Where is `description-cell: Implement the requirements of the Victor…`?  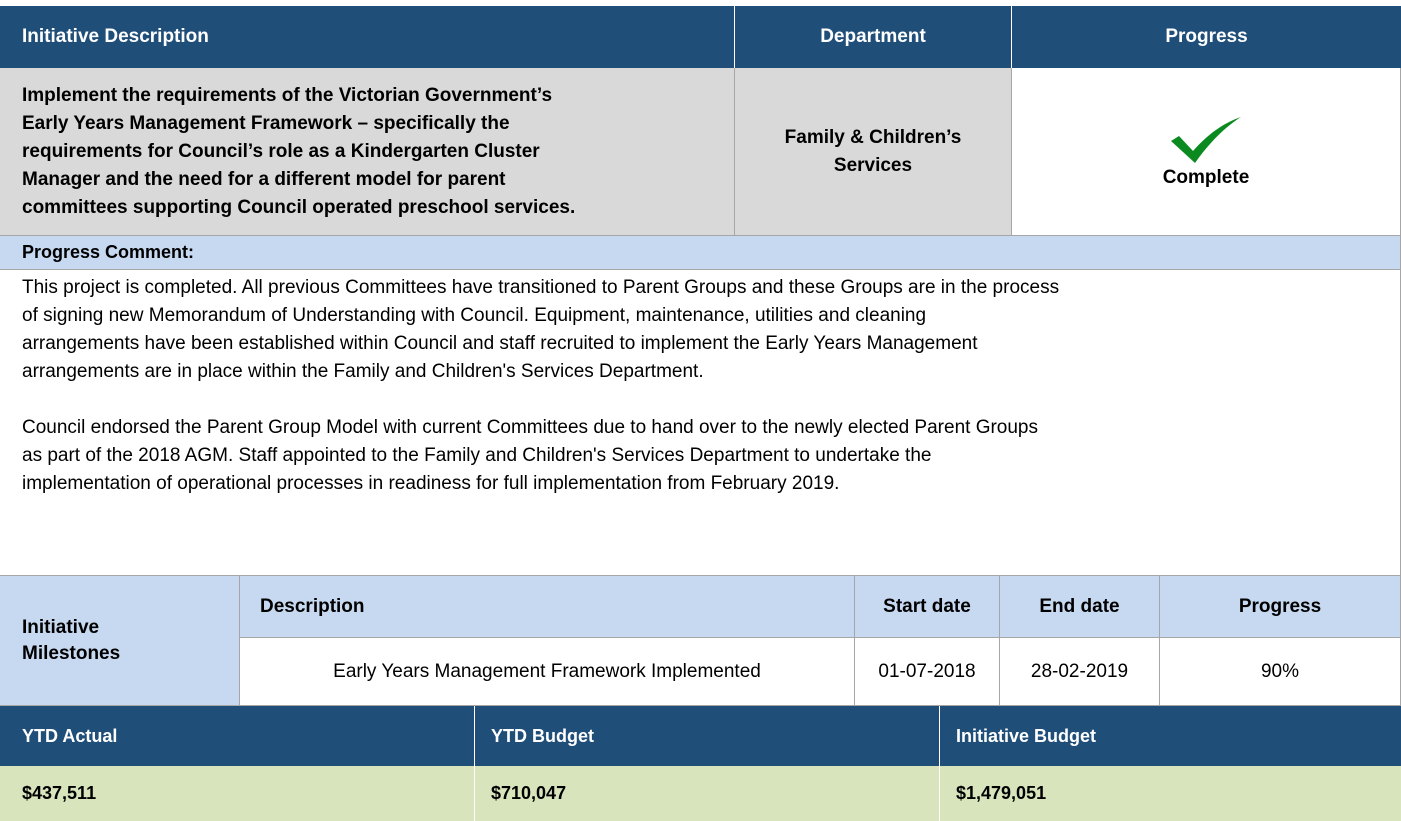 description-cell: Implement the requirements of the Victor… is located at coordinates (367, 152).